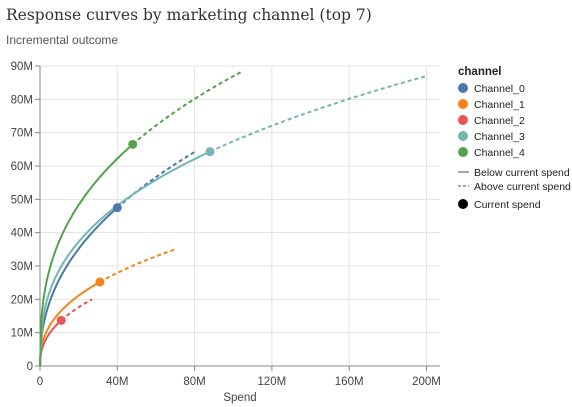 This screenshot has height=407, width=572. Describe the element at coordinates (194, 382) in the screenshot. I see `x-tick-label: 80M` at that location.